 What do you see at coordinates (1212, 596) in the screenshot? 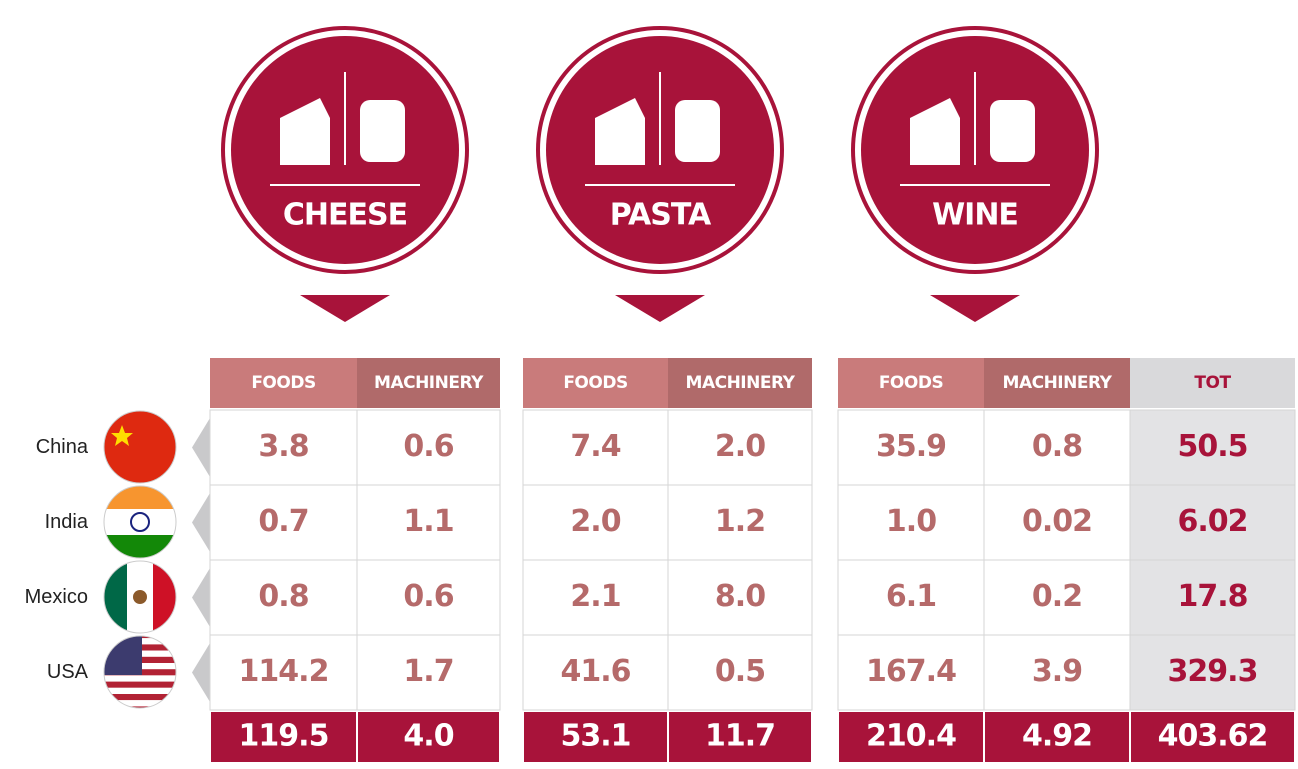
I see `cell-value: 17.8` at bounding box center [1212, 596].